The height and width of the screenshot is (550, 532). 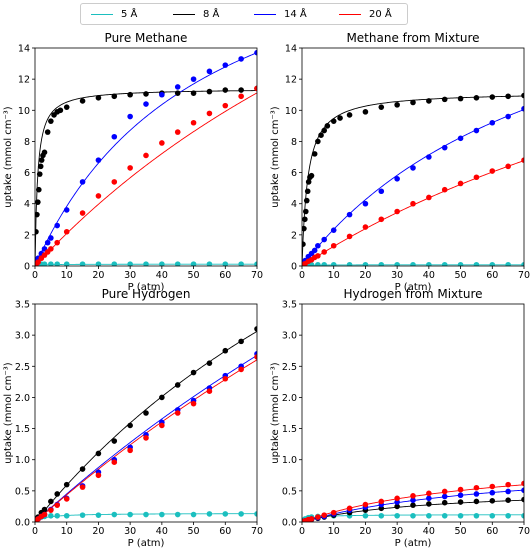 I want to click on y-tick-label: 6, so click(x=27, y=173).